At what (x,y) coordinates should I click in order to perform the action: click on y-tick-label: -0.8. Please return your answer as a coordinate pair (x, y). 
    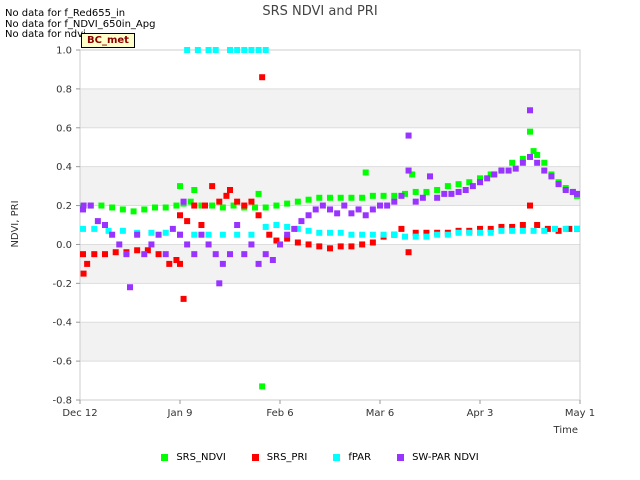
    Looking at the image, I should click on (62, 401).